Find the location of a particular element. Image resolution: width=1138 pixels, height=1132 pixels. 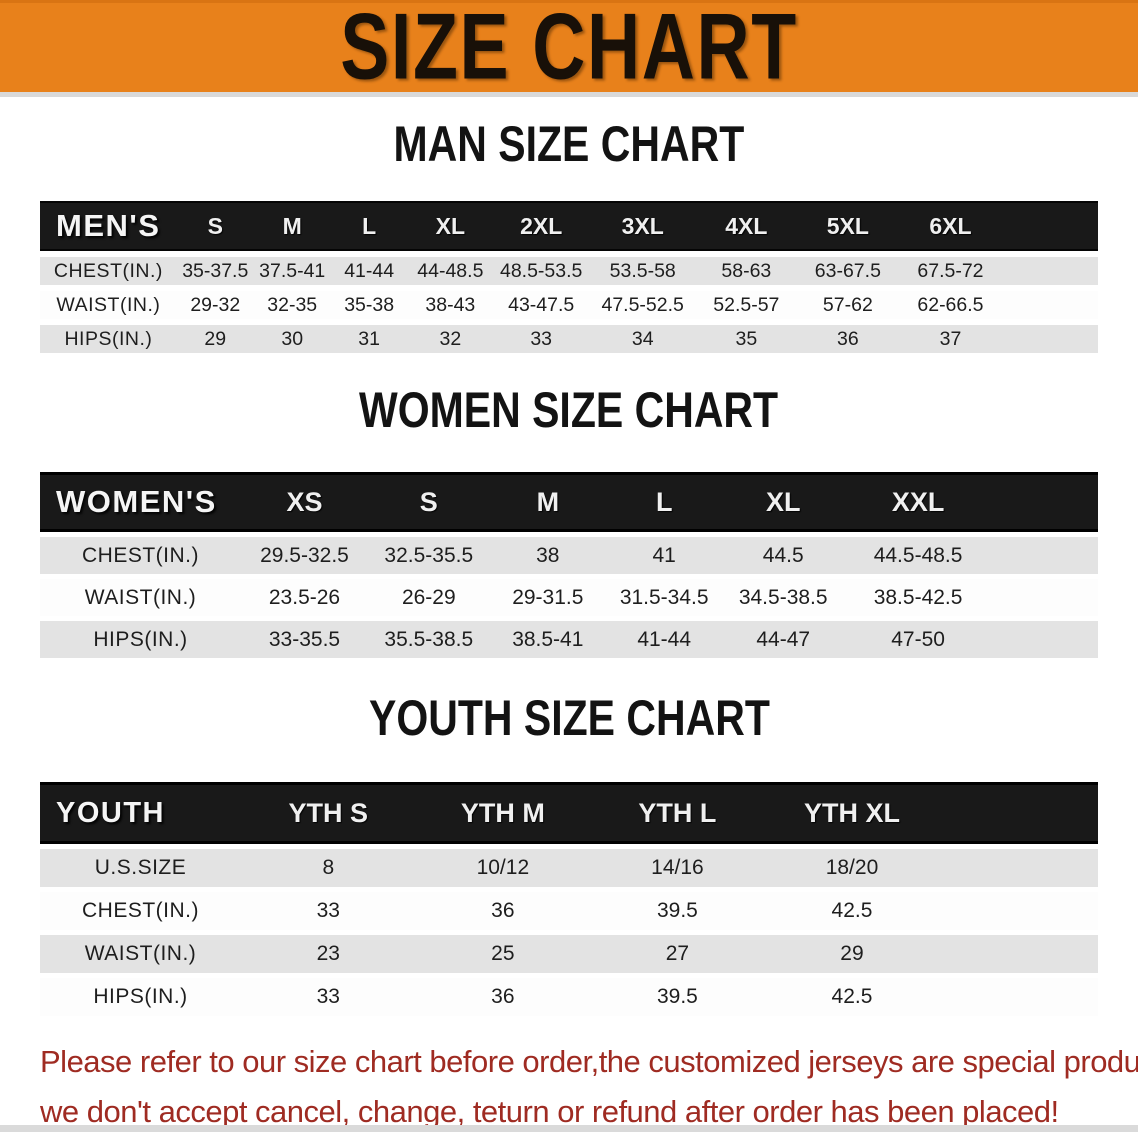

men-size-column-header: XL is located at coordinates (450, 226).